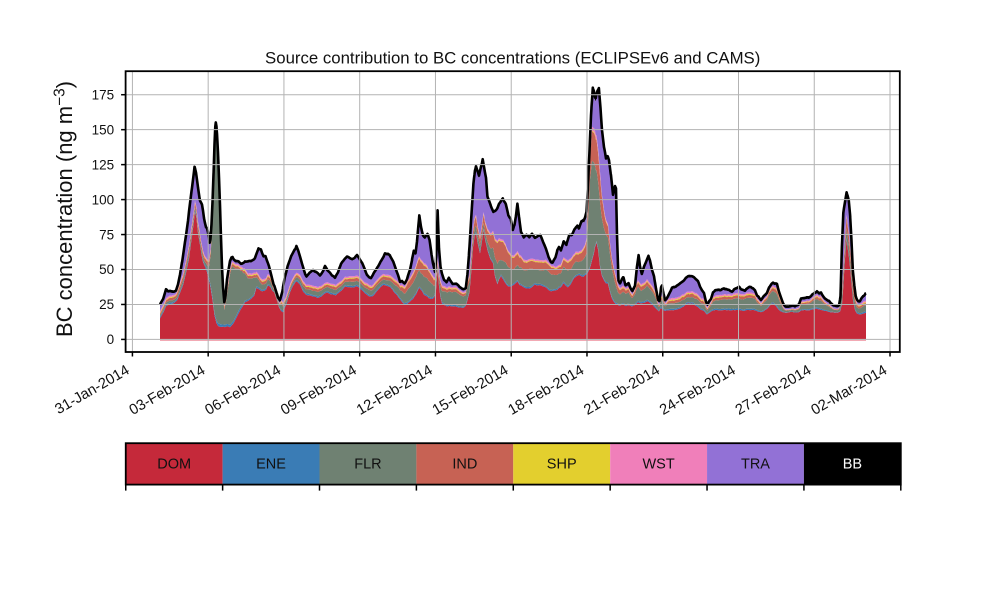  What do you see at coordinates (464, 465) in the screenshot?
I see `svg-text: IND` at bounding box center [464, 465].